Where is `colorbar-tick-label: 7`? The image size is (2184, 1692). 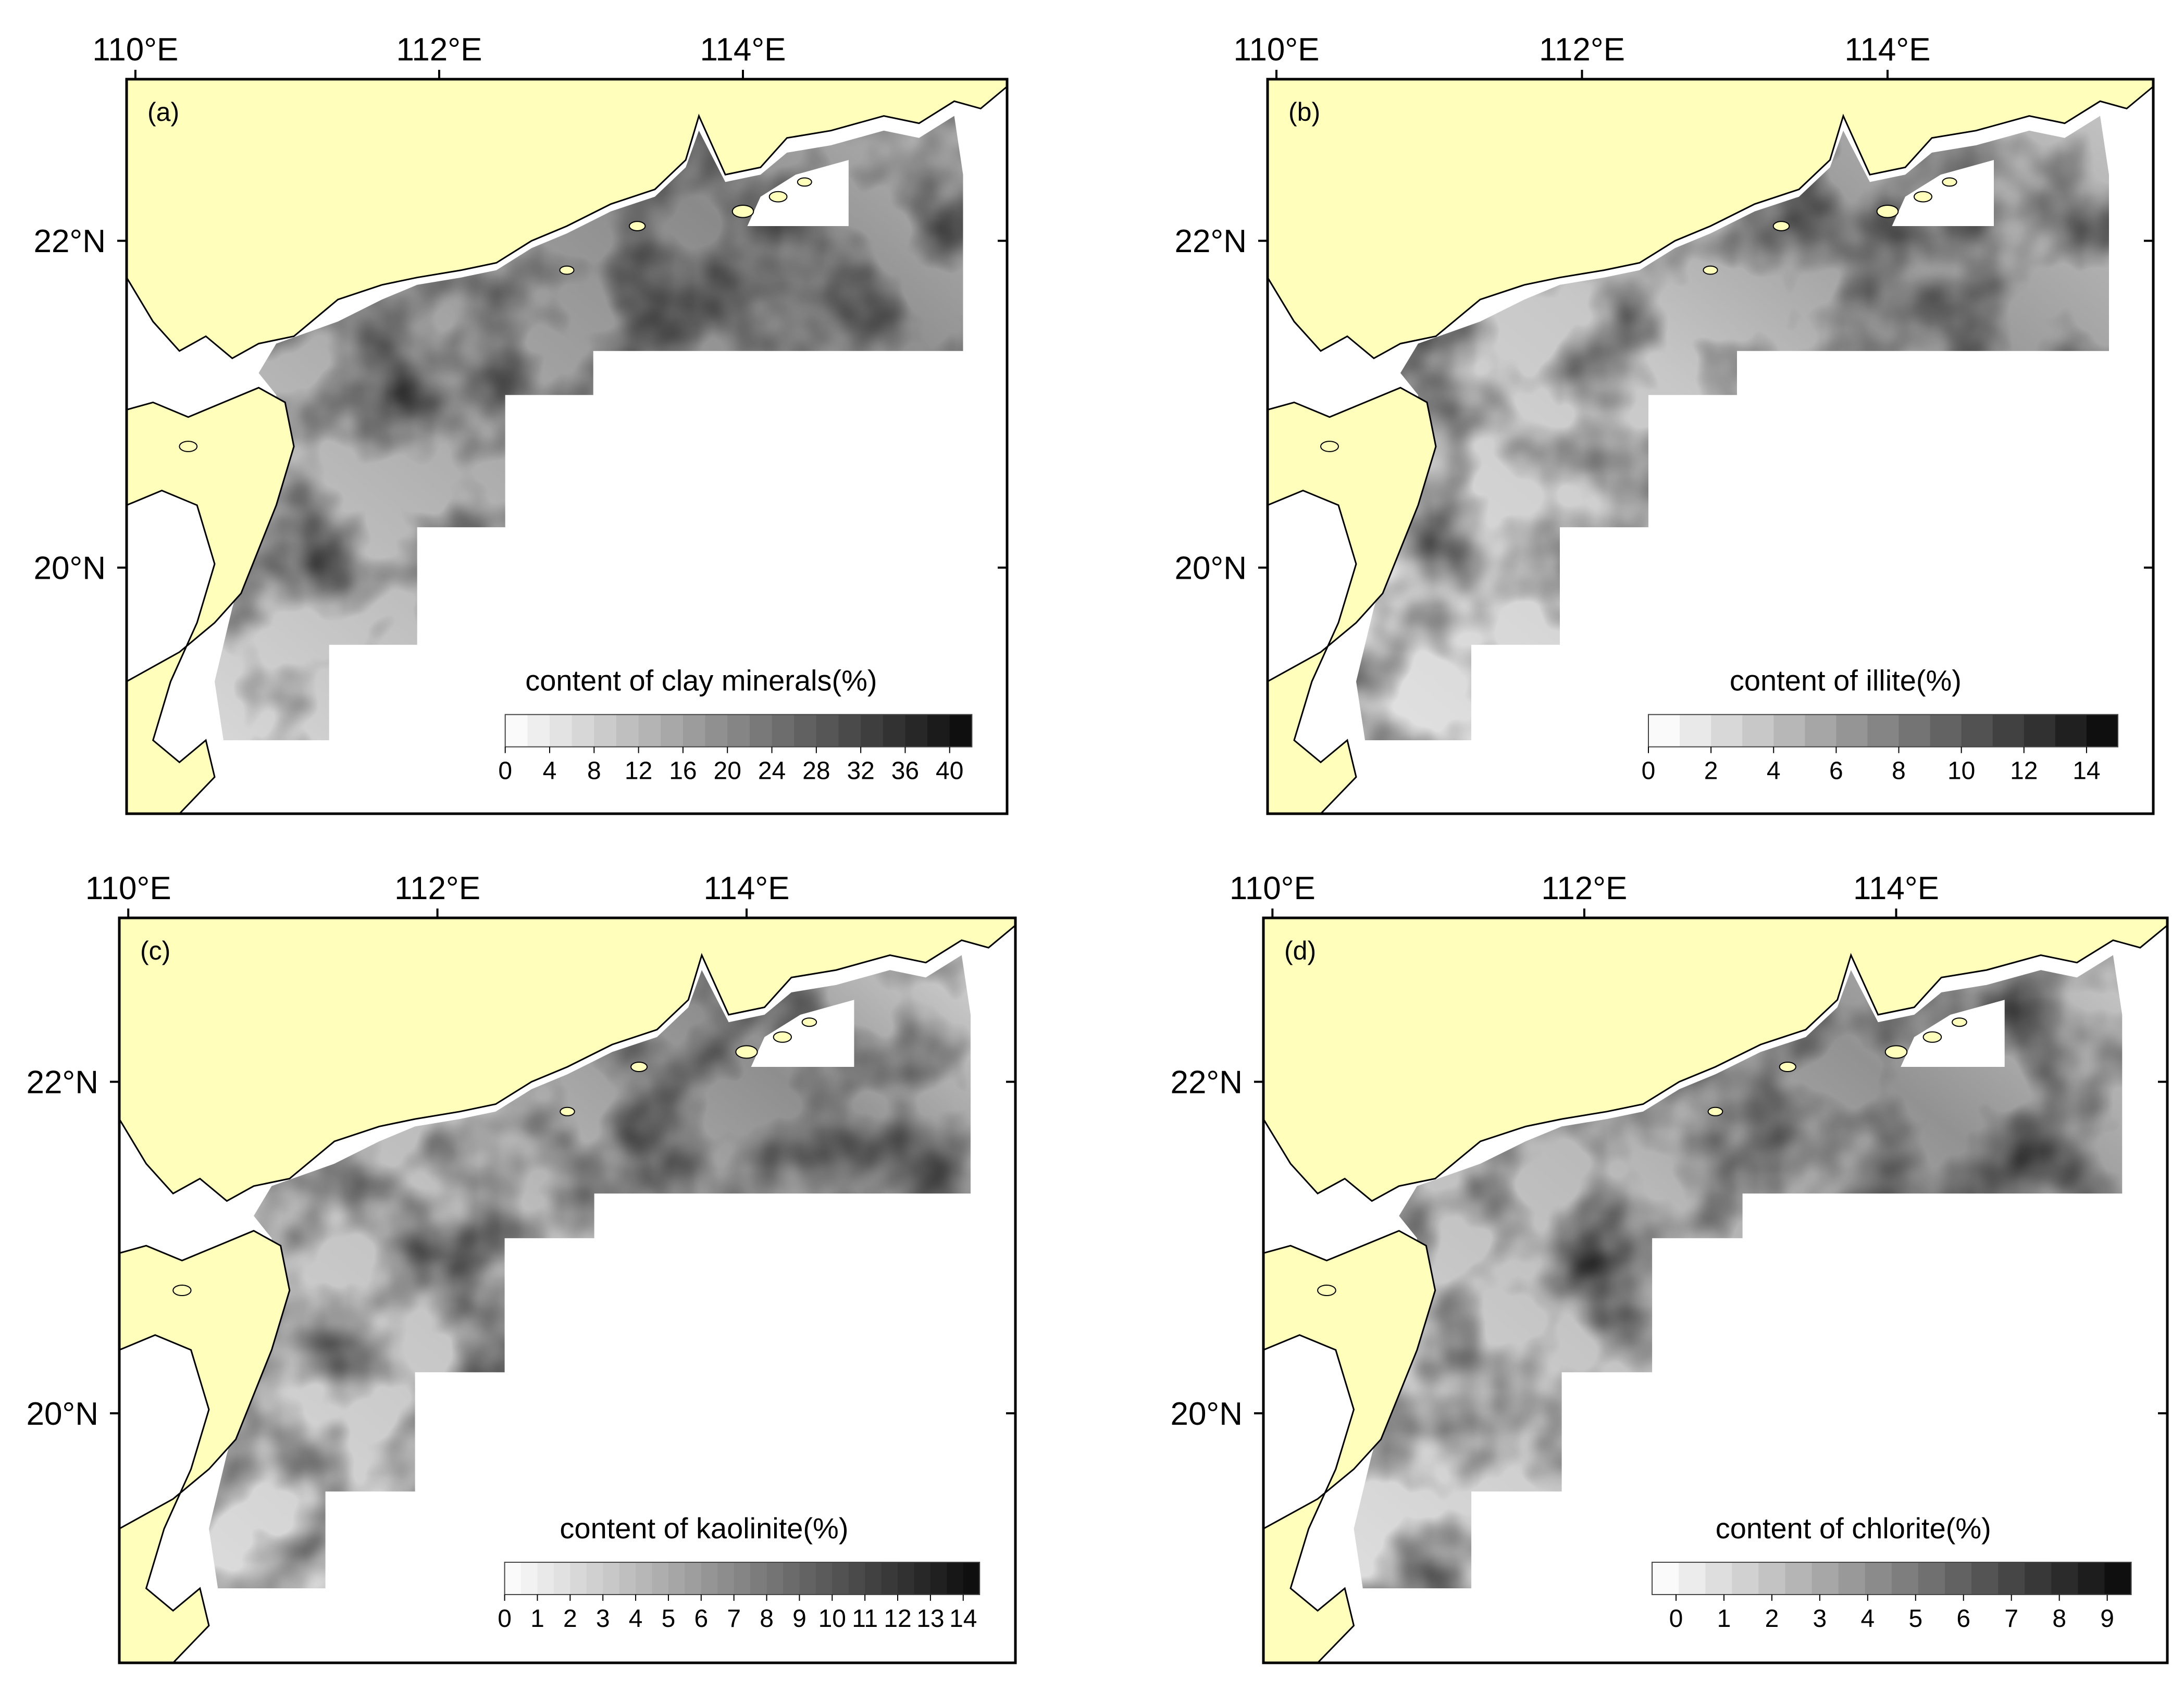
colorbar-tick-label: 7 is located at coordinates (2011, 1619).